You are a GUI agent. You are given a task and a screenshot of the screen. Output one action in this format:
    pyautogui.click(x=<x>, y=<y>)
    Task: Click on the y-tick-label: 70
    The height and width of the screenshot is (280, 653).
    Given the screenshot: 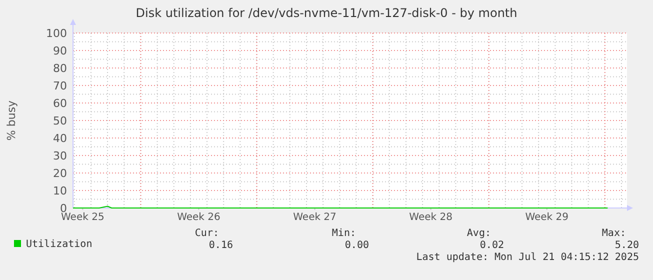 What is the action you would take?
    pyautogui.click(x=60, y=86)
    